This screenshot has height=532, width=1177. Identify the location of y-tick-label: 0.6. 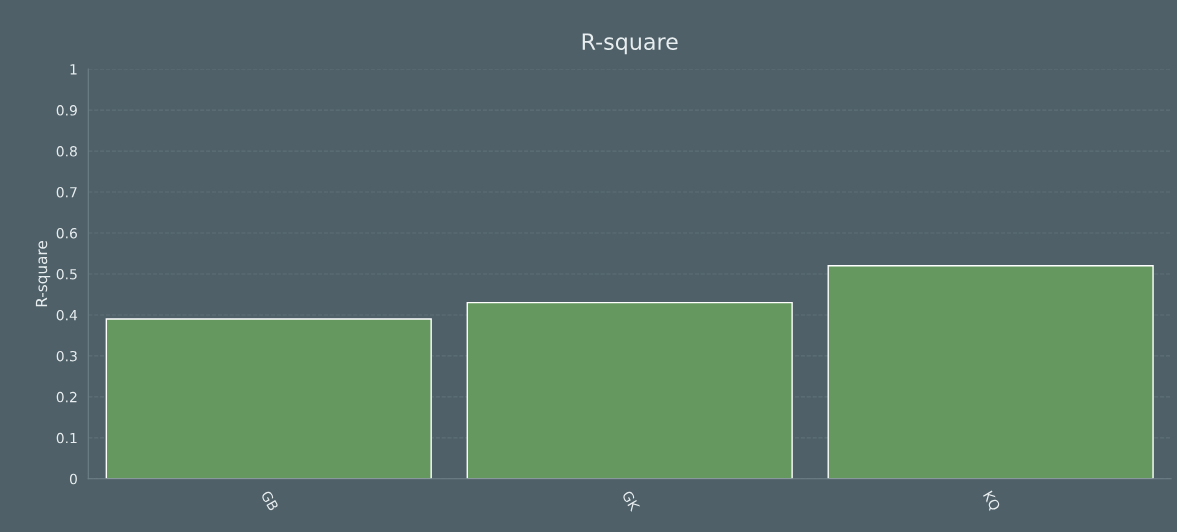
(66, 233).